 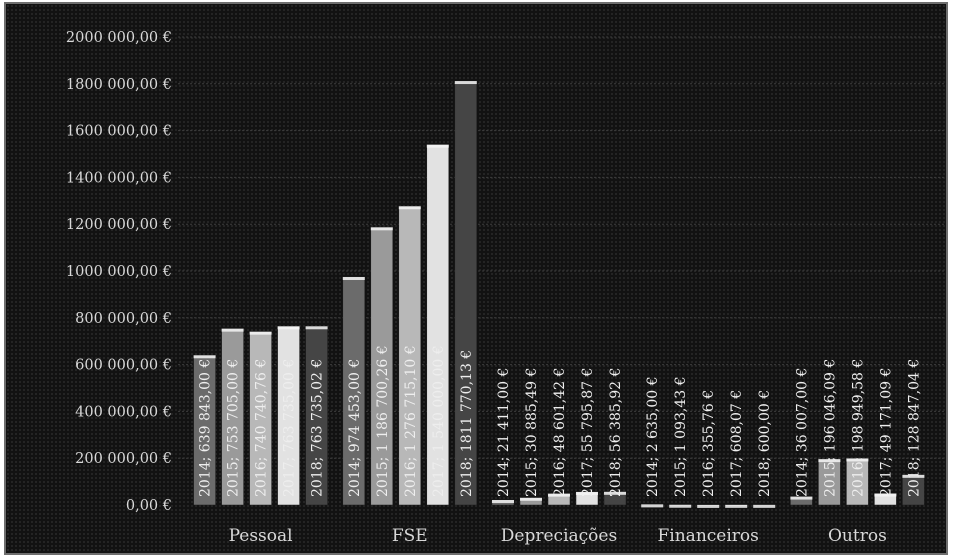 What do you see at coordinates (123, 412) in the screenshot?
I see `y-tick-label: 400 000,00 €` at bounding box center [123, 412].